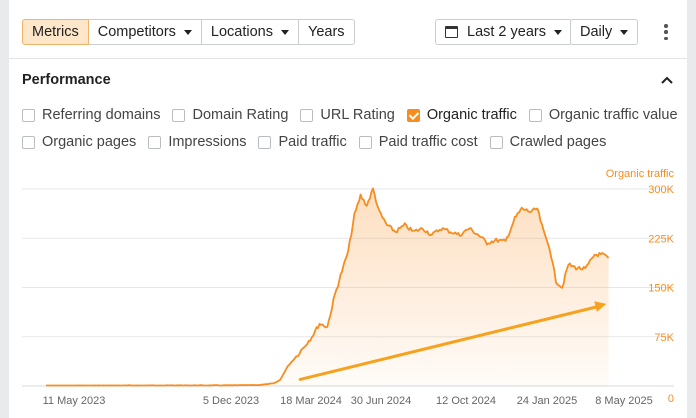  Describe the element at coordinates (428, 142) in the screenshot. I see `metric-label: Paid traffic cost` at that location.